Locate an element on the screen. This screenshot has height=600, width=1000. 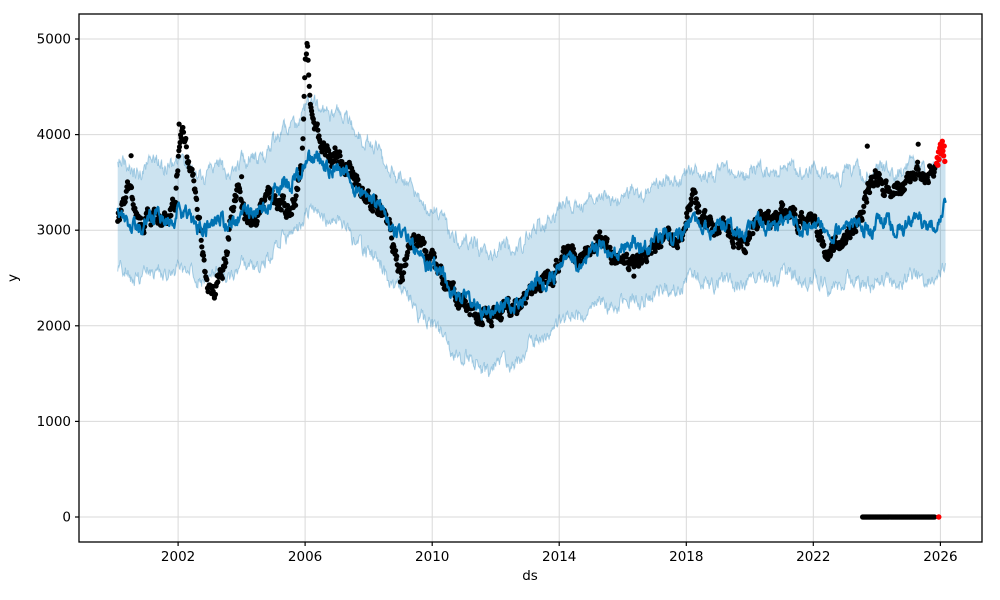
y-tick-label: 1000 is located at coordinates (54, 422).